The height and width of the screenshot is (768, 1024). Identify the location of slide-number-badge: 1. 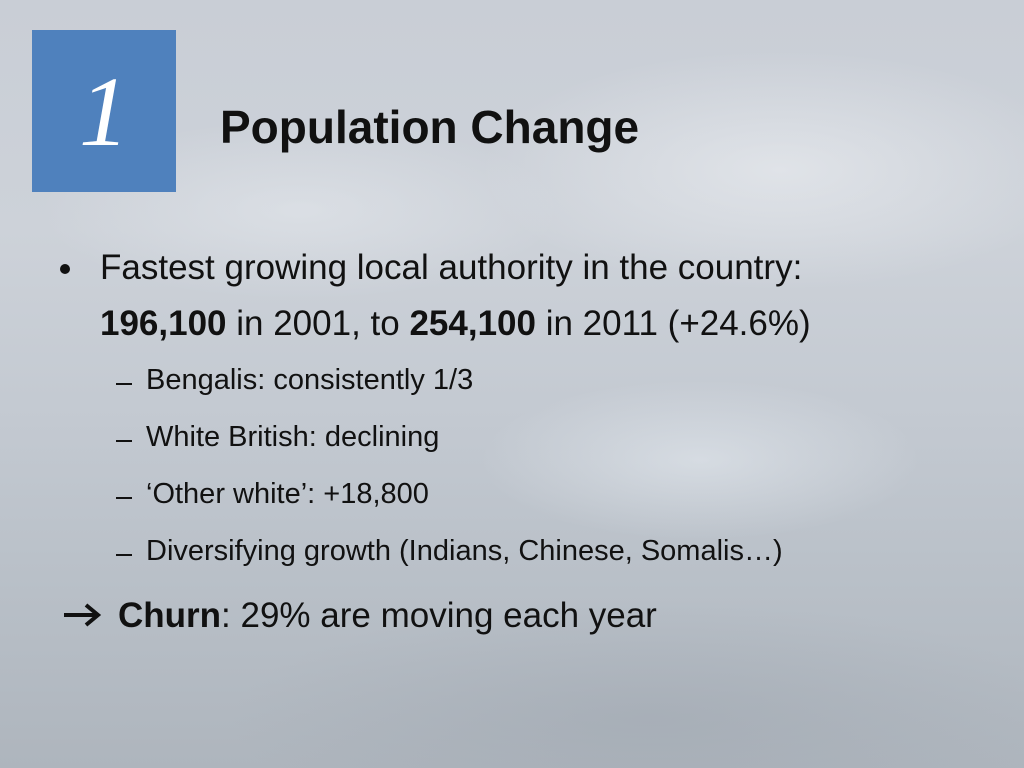
(104, 111).